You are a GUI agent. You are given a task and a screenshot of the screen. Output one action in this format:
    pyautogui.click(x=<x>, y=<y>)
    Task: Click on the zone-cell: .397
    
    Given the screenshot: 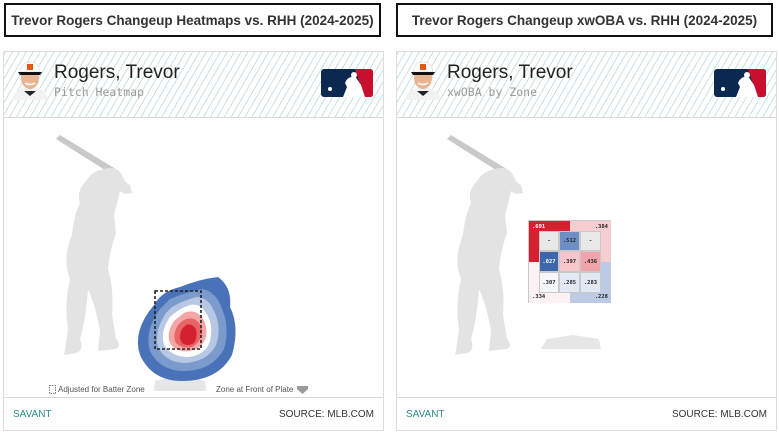 What is the action you would take?
    pyautogui.click(x=569, y=261)
    